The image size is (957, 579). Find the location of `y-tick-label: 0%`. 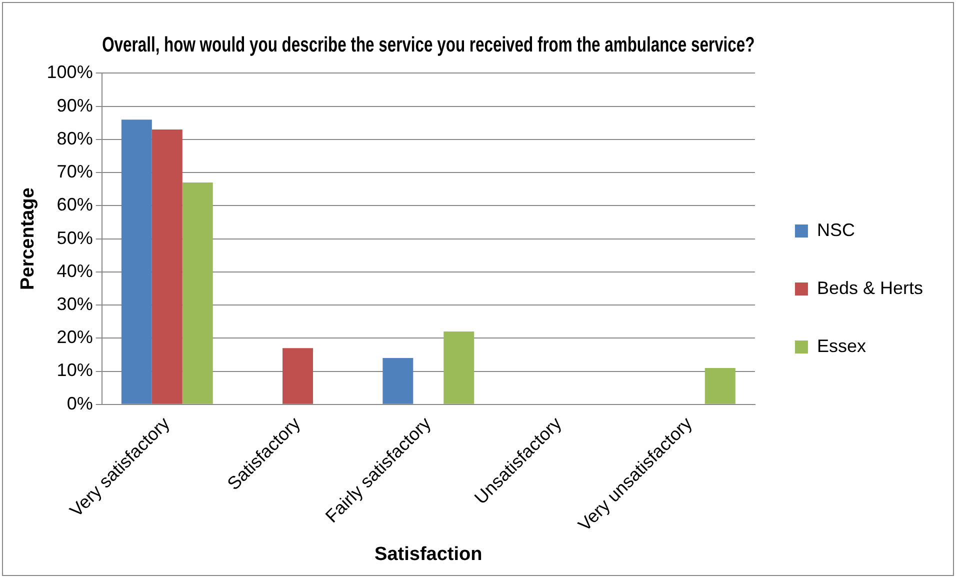

y-tick-label: 0% is located at coordinates (79, 403).